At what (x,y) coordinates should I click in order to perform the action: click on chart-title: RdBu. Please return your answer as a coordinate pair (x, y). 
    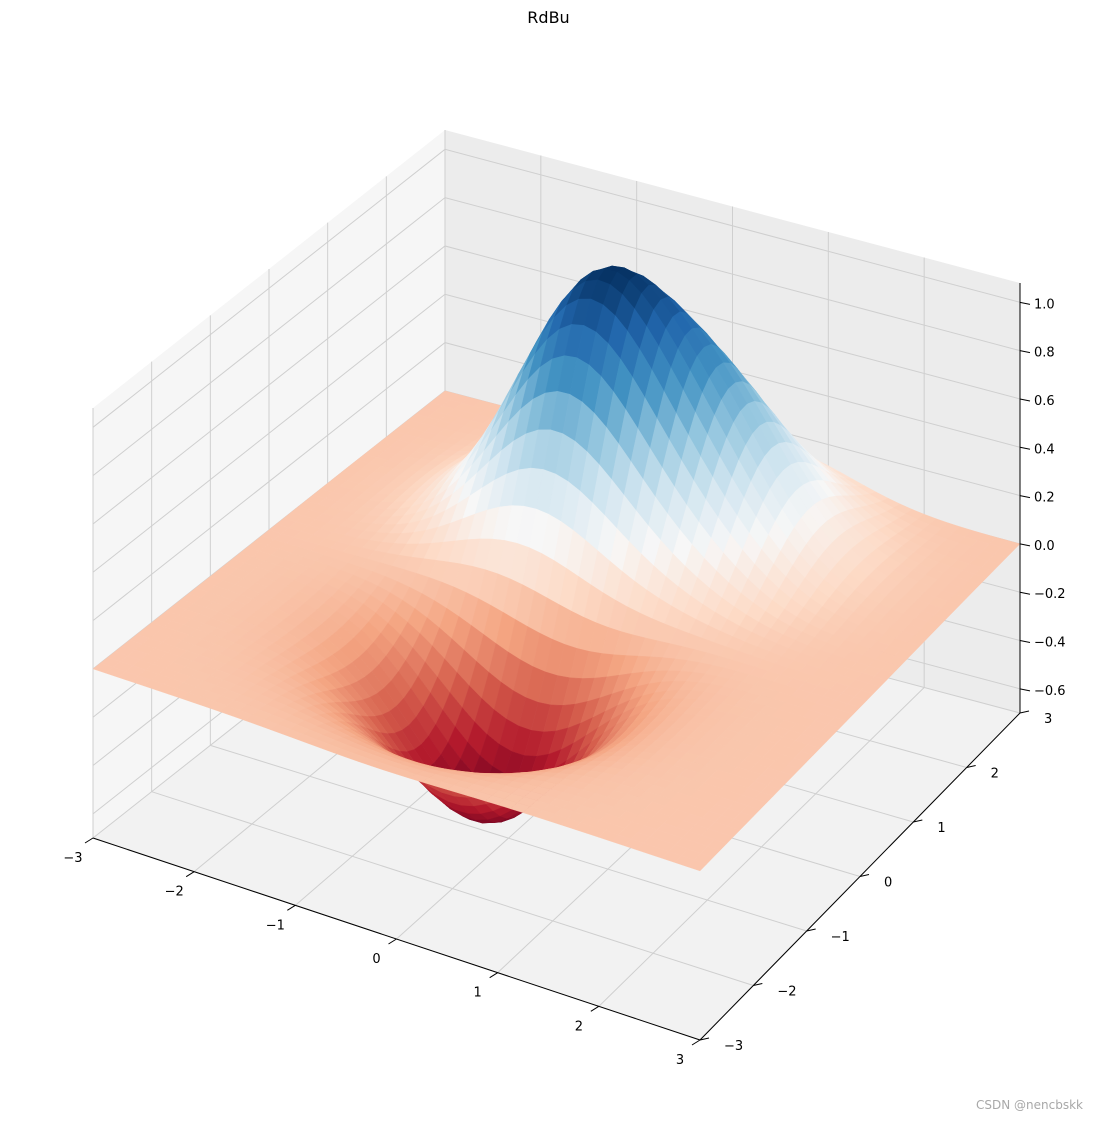
    Looking at the image, I should click on (548, 17).